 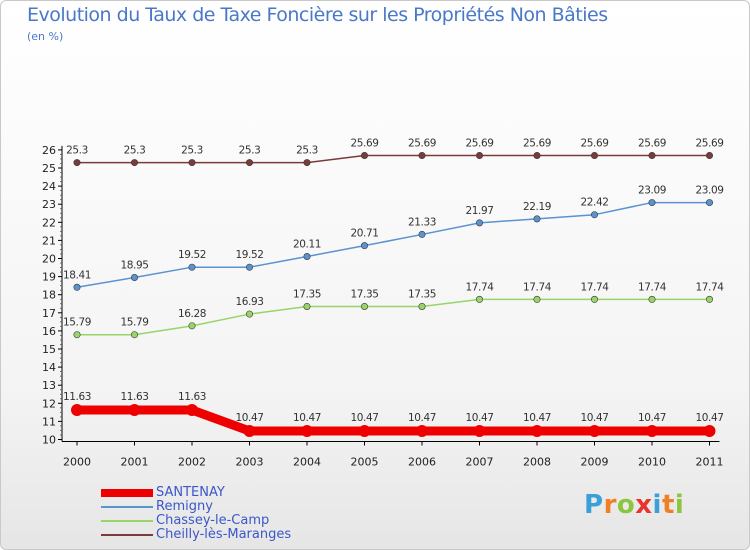 What do you see at coordinates (49, 259) in the screenshot?
I see `y-tick-label: 20` at bounding box center [49, 259].